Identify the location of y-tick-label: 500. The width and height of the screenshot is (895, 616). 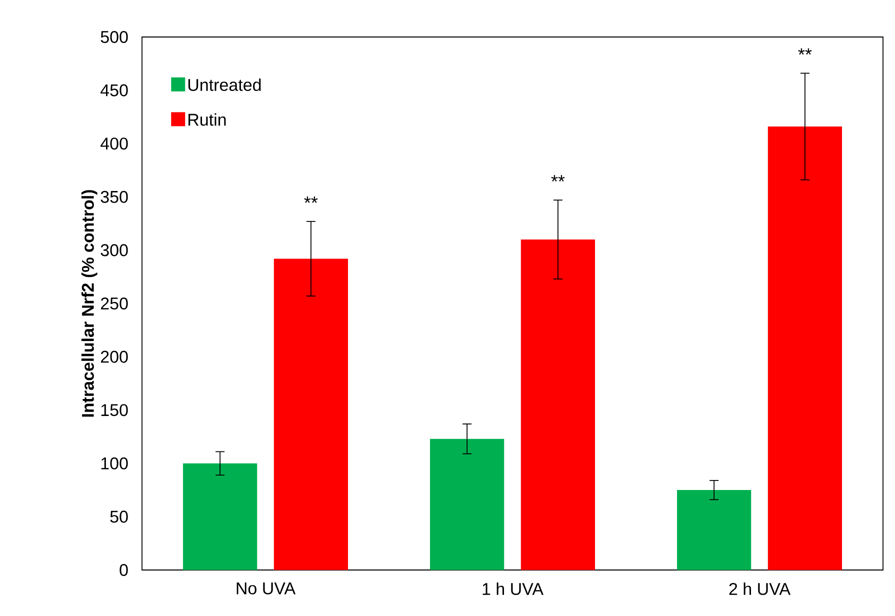
(114, 37).